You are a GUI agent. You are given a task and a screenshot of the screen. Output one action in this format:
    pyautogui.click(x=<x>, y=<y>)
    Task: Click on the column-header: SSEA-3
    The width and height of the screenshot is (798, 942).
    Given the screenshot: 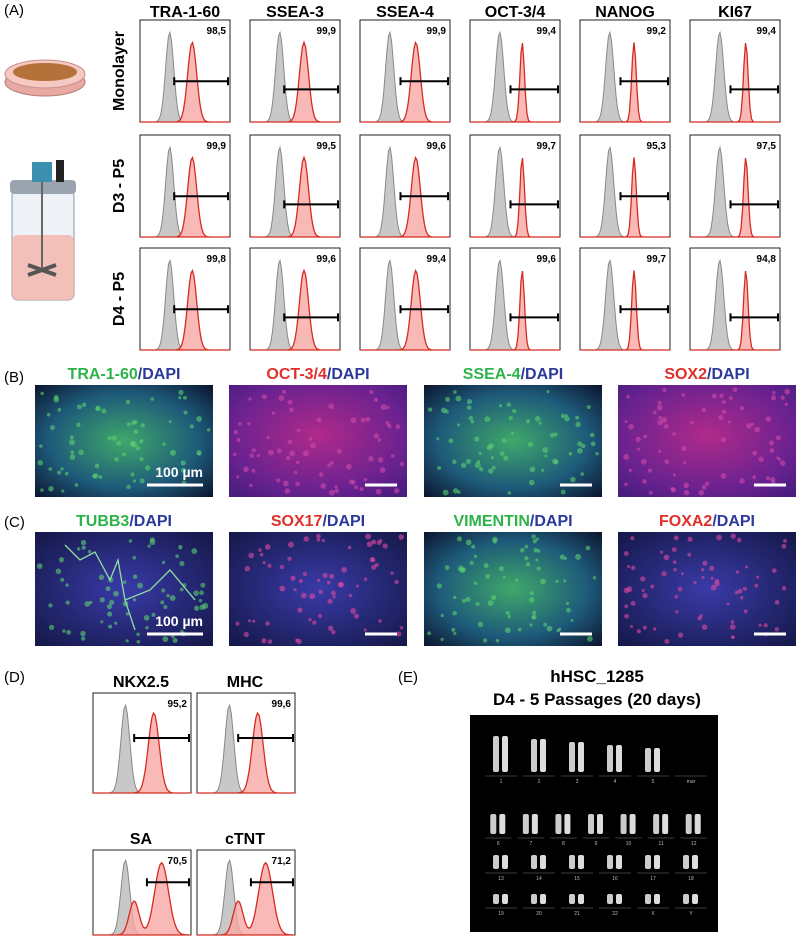 What is the action you would take?
    pyautogui.click(x=295, y=12)
    